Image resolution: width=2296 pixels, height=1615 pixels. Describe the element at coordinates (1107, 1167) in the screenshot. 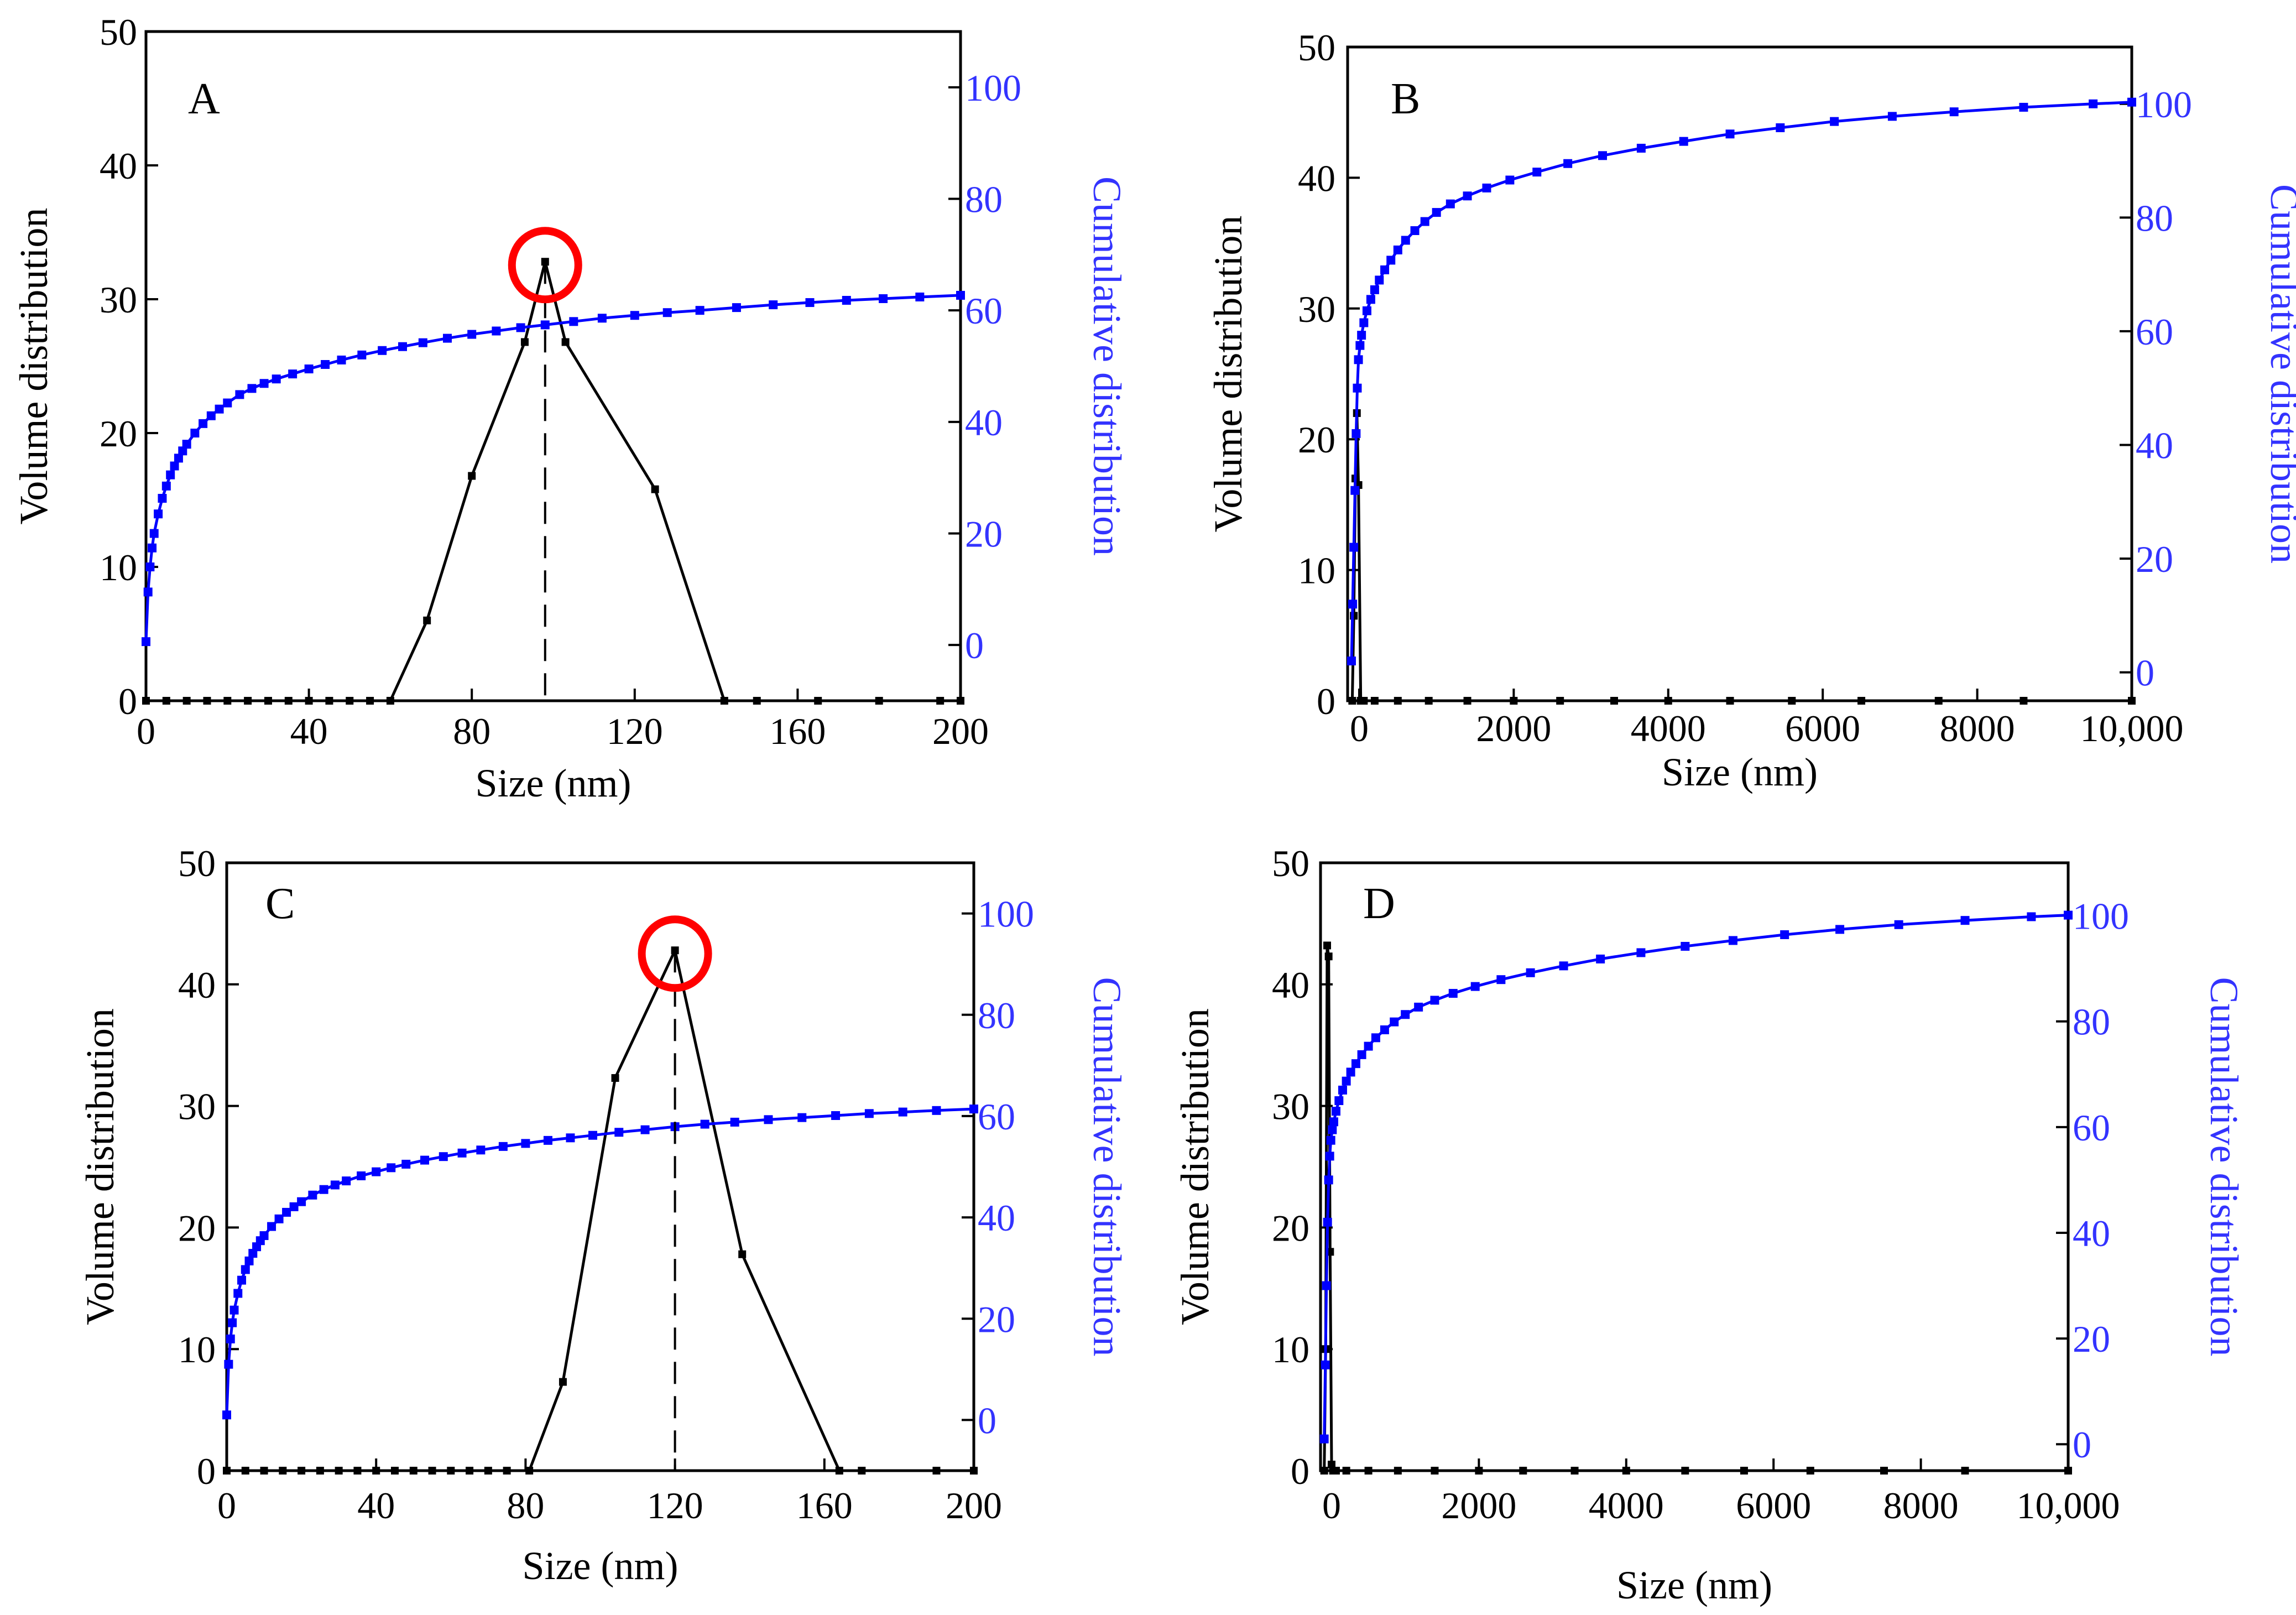

I see `y2-axis-title: Cumulative distribution` at that location.